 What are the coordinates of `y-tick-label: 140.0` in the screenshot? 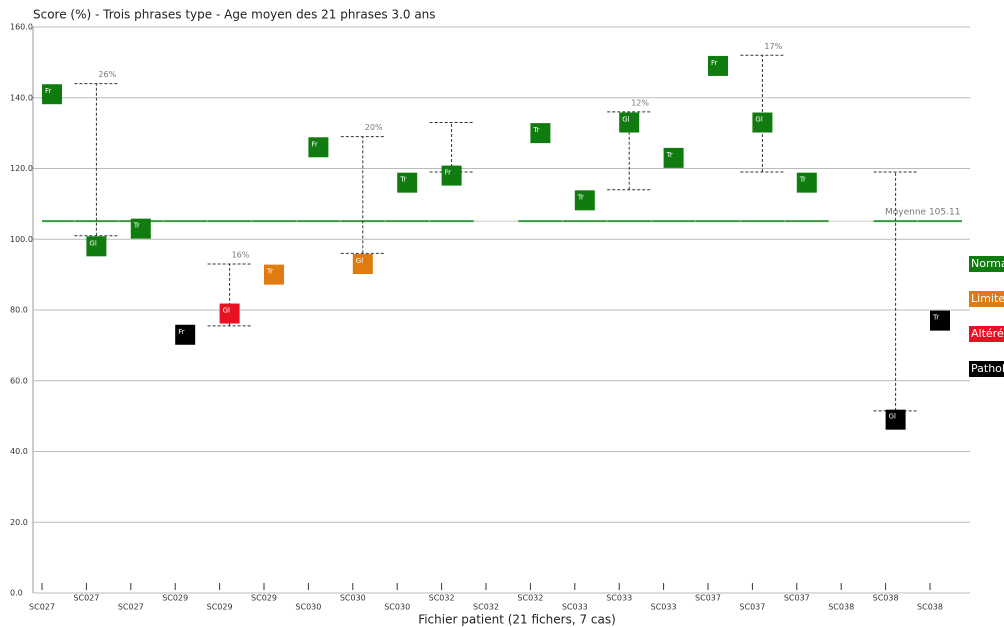 It's located at (21, 97).